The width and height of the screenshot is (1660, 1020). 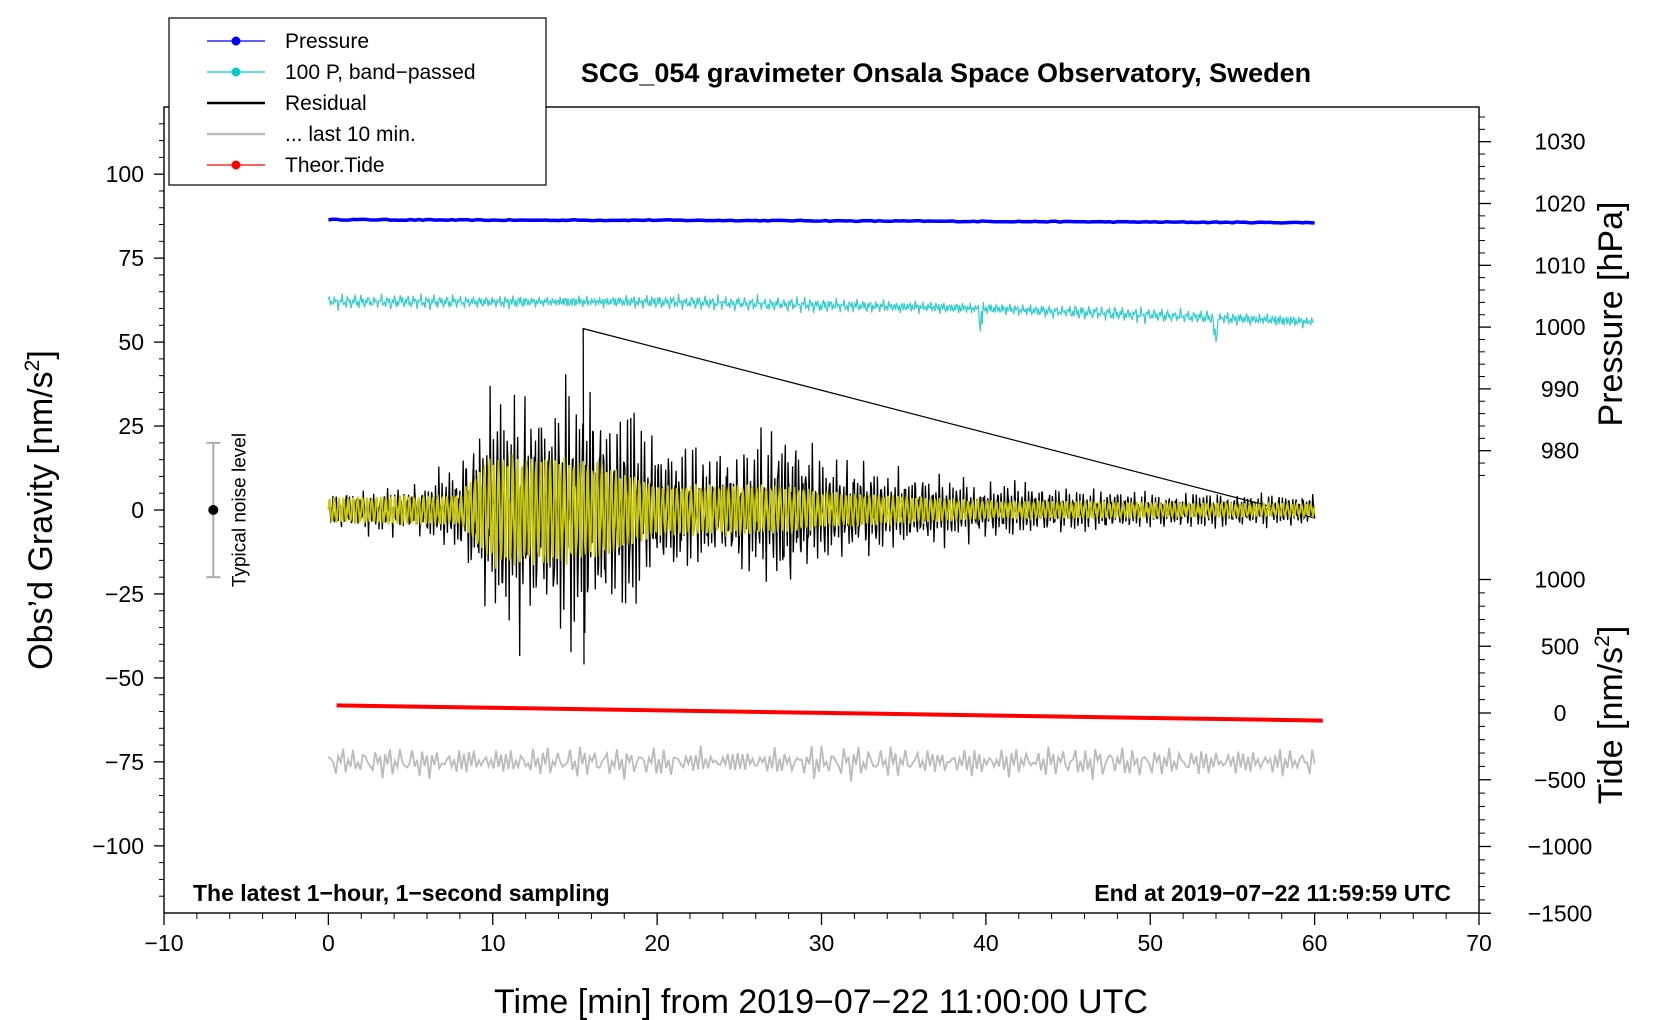 What do you see at coordinates (131, 342) in the screenshot?
I see `y-left-tick-label: 50` at bounding box center [131, 342].